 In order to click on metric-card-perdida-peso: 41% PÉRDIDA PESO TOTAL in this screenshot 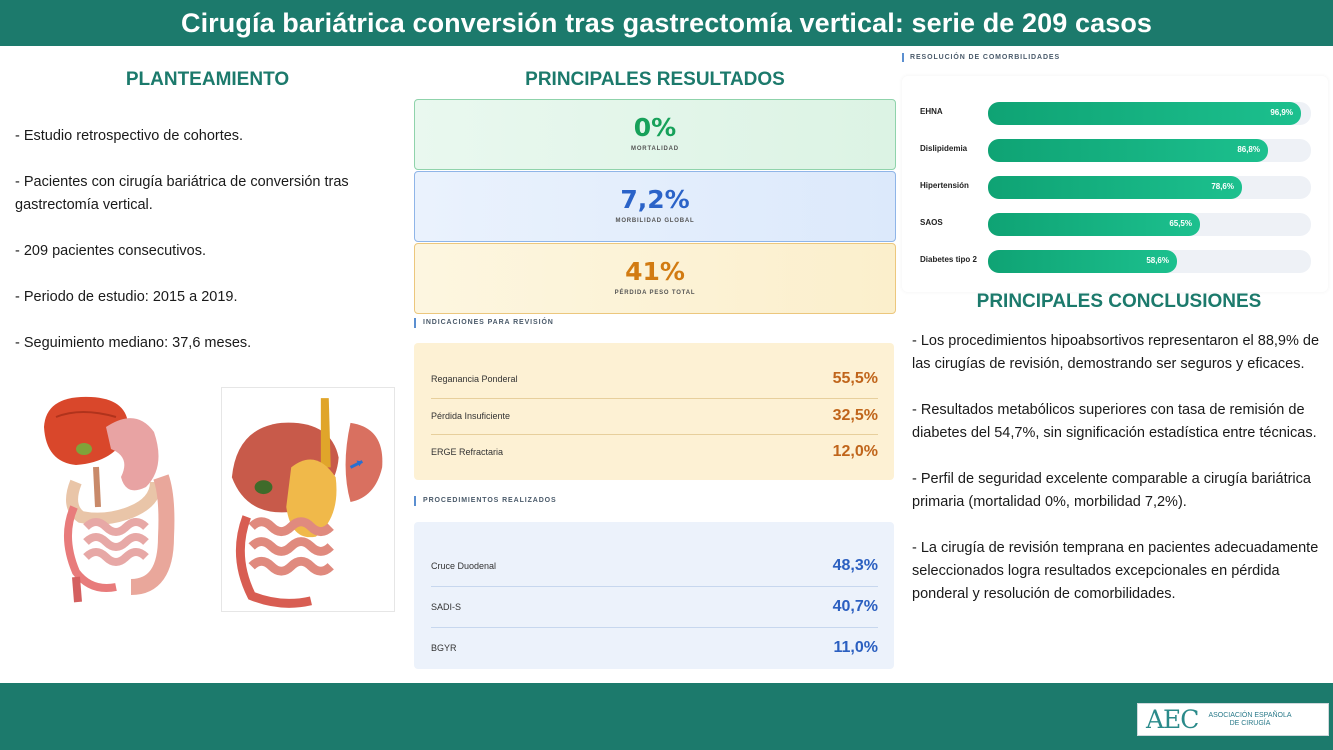, I will do `click(655, 278)`.